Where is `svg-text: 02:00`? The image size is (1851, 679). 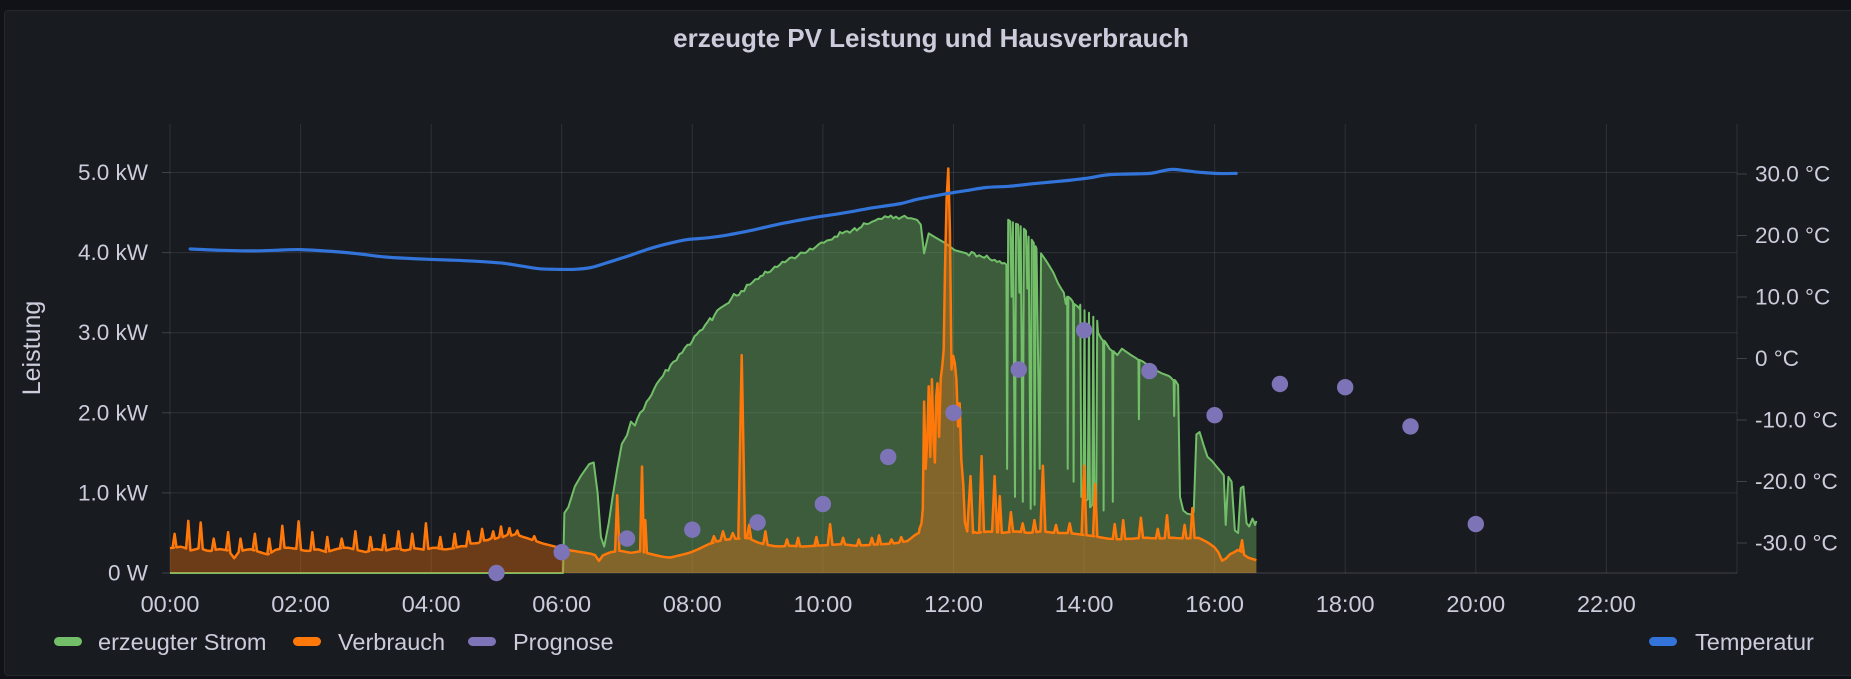 svg-text: 02:00 is located at coordinates (300, 604).